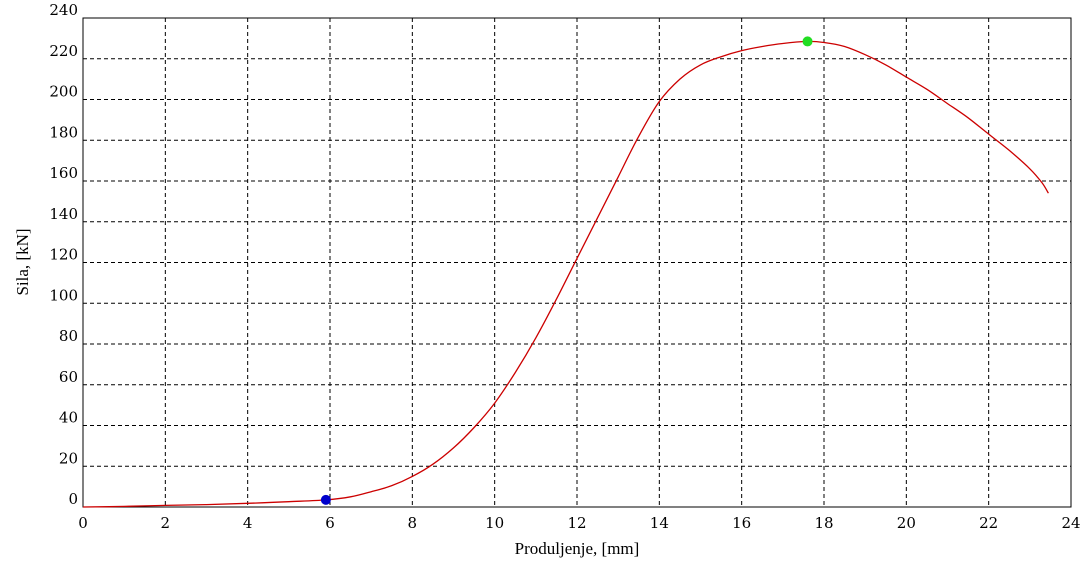 This screenshot has width=1085, height=561. I want to click on y-tick-label: 100, so click(63, 295).